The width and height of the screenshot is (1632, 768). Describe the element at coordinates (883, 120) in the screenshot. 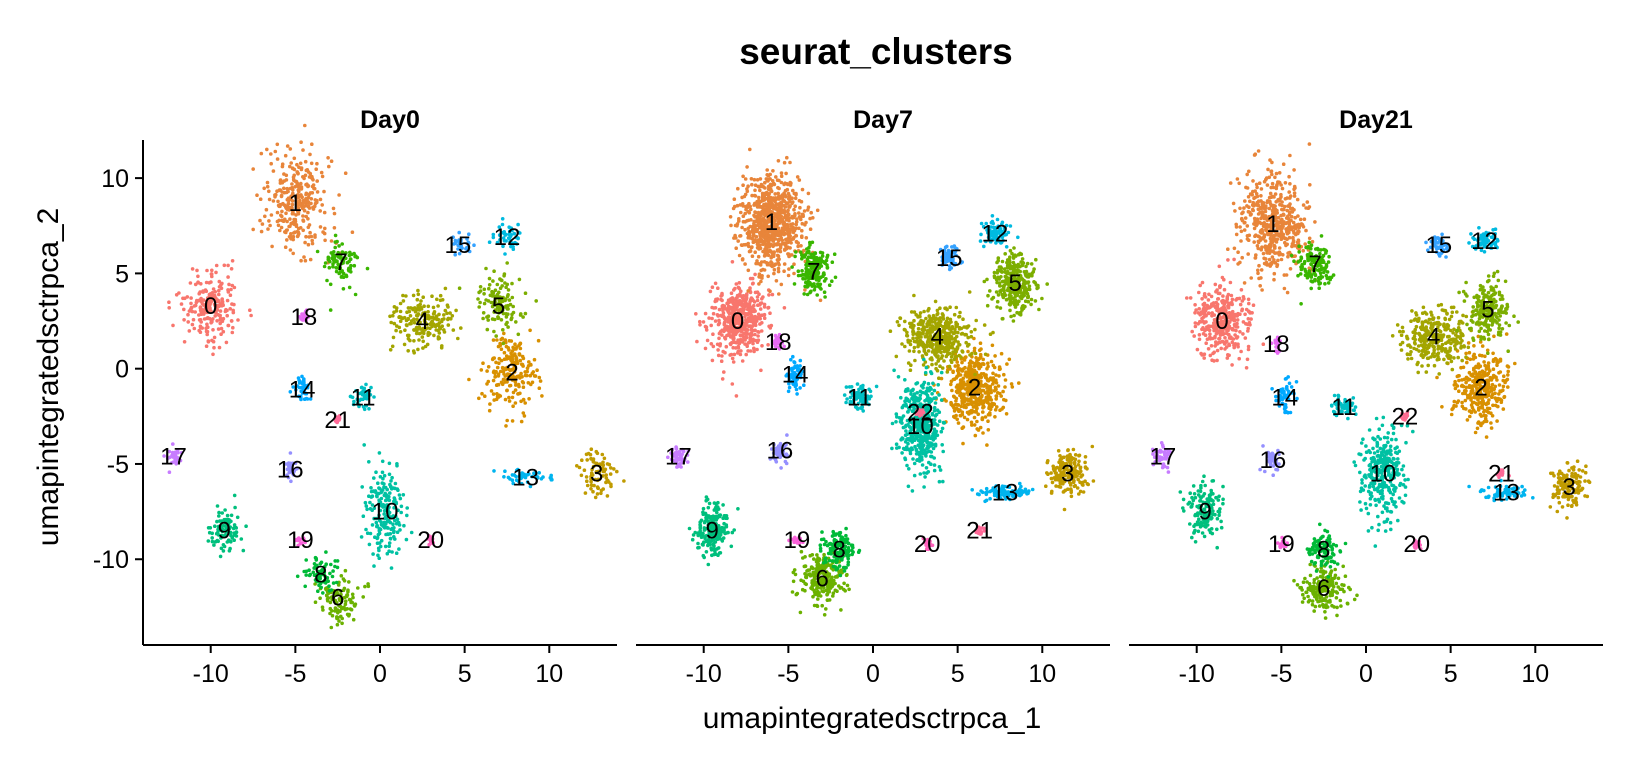

I see `facet-title: Day7` at that location.